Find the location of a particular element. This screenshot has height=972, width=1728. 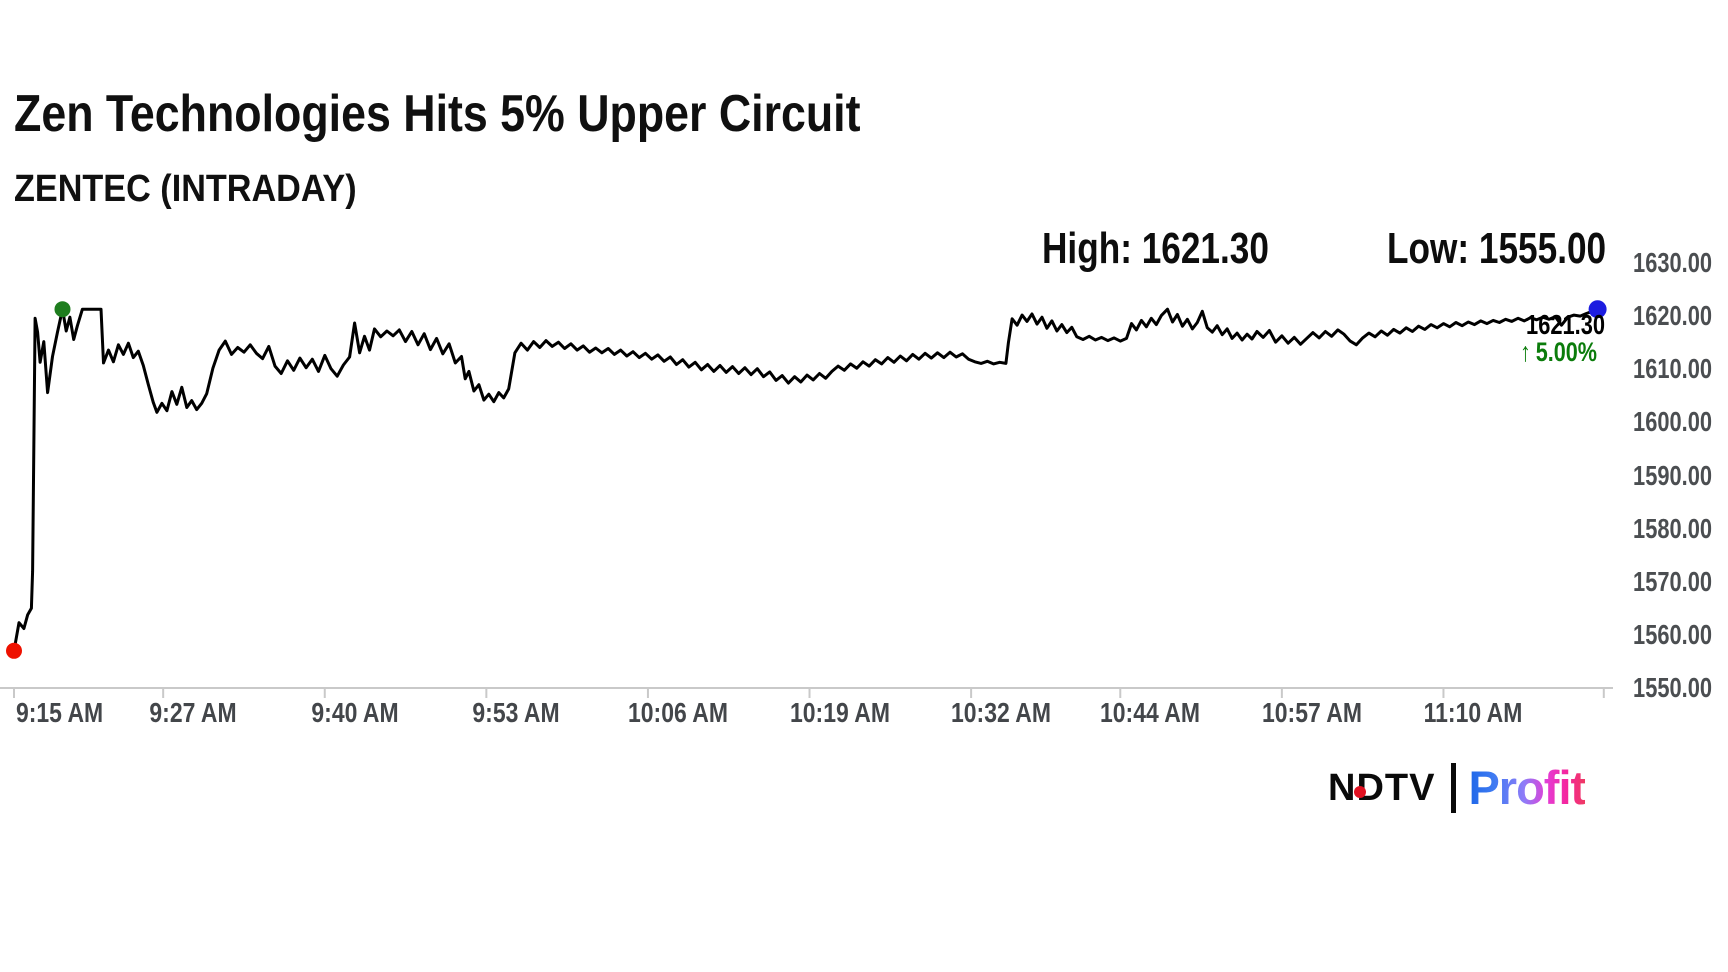

change-percent-label: ↑ 5.00% is located at coordinates (1516, 352).